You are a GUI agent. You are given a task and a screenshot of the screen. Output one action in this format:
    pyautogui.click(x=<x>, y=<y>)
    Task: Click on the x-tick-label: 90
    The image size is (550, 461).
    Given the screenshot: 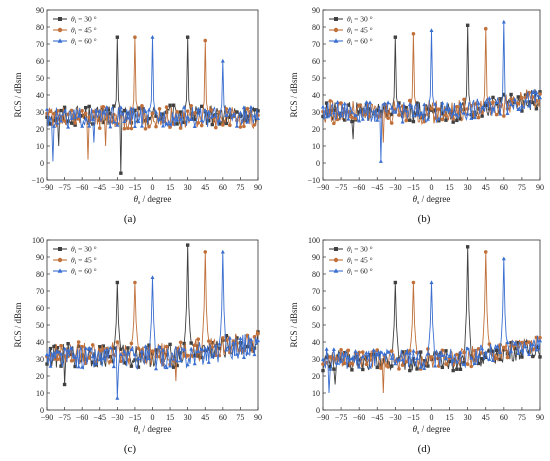 What is the action you would take?
    pyautogui.click(x=540, y=417)
    